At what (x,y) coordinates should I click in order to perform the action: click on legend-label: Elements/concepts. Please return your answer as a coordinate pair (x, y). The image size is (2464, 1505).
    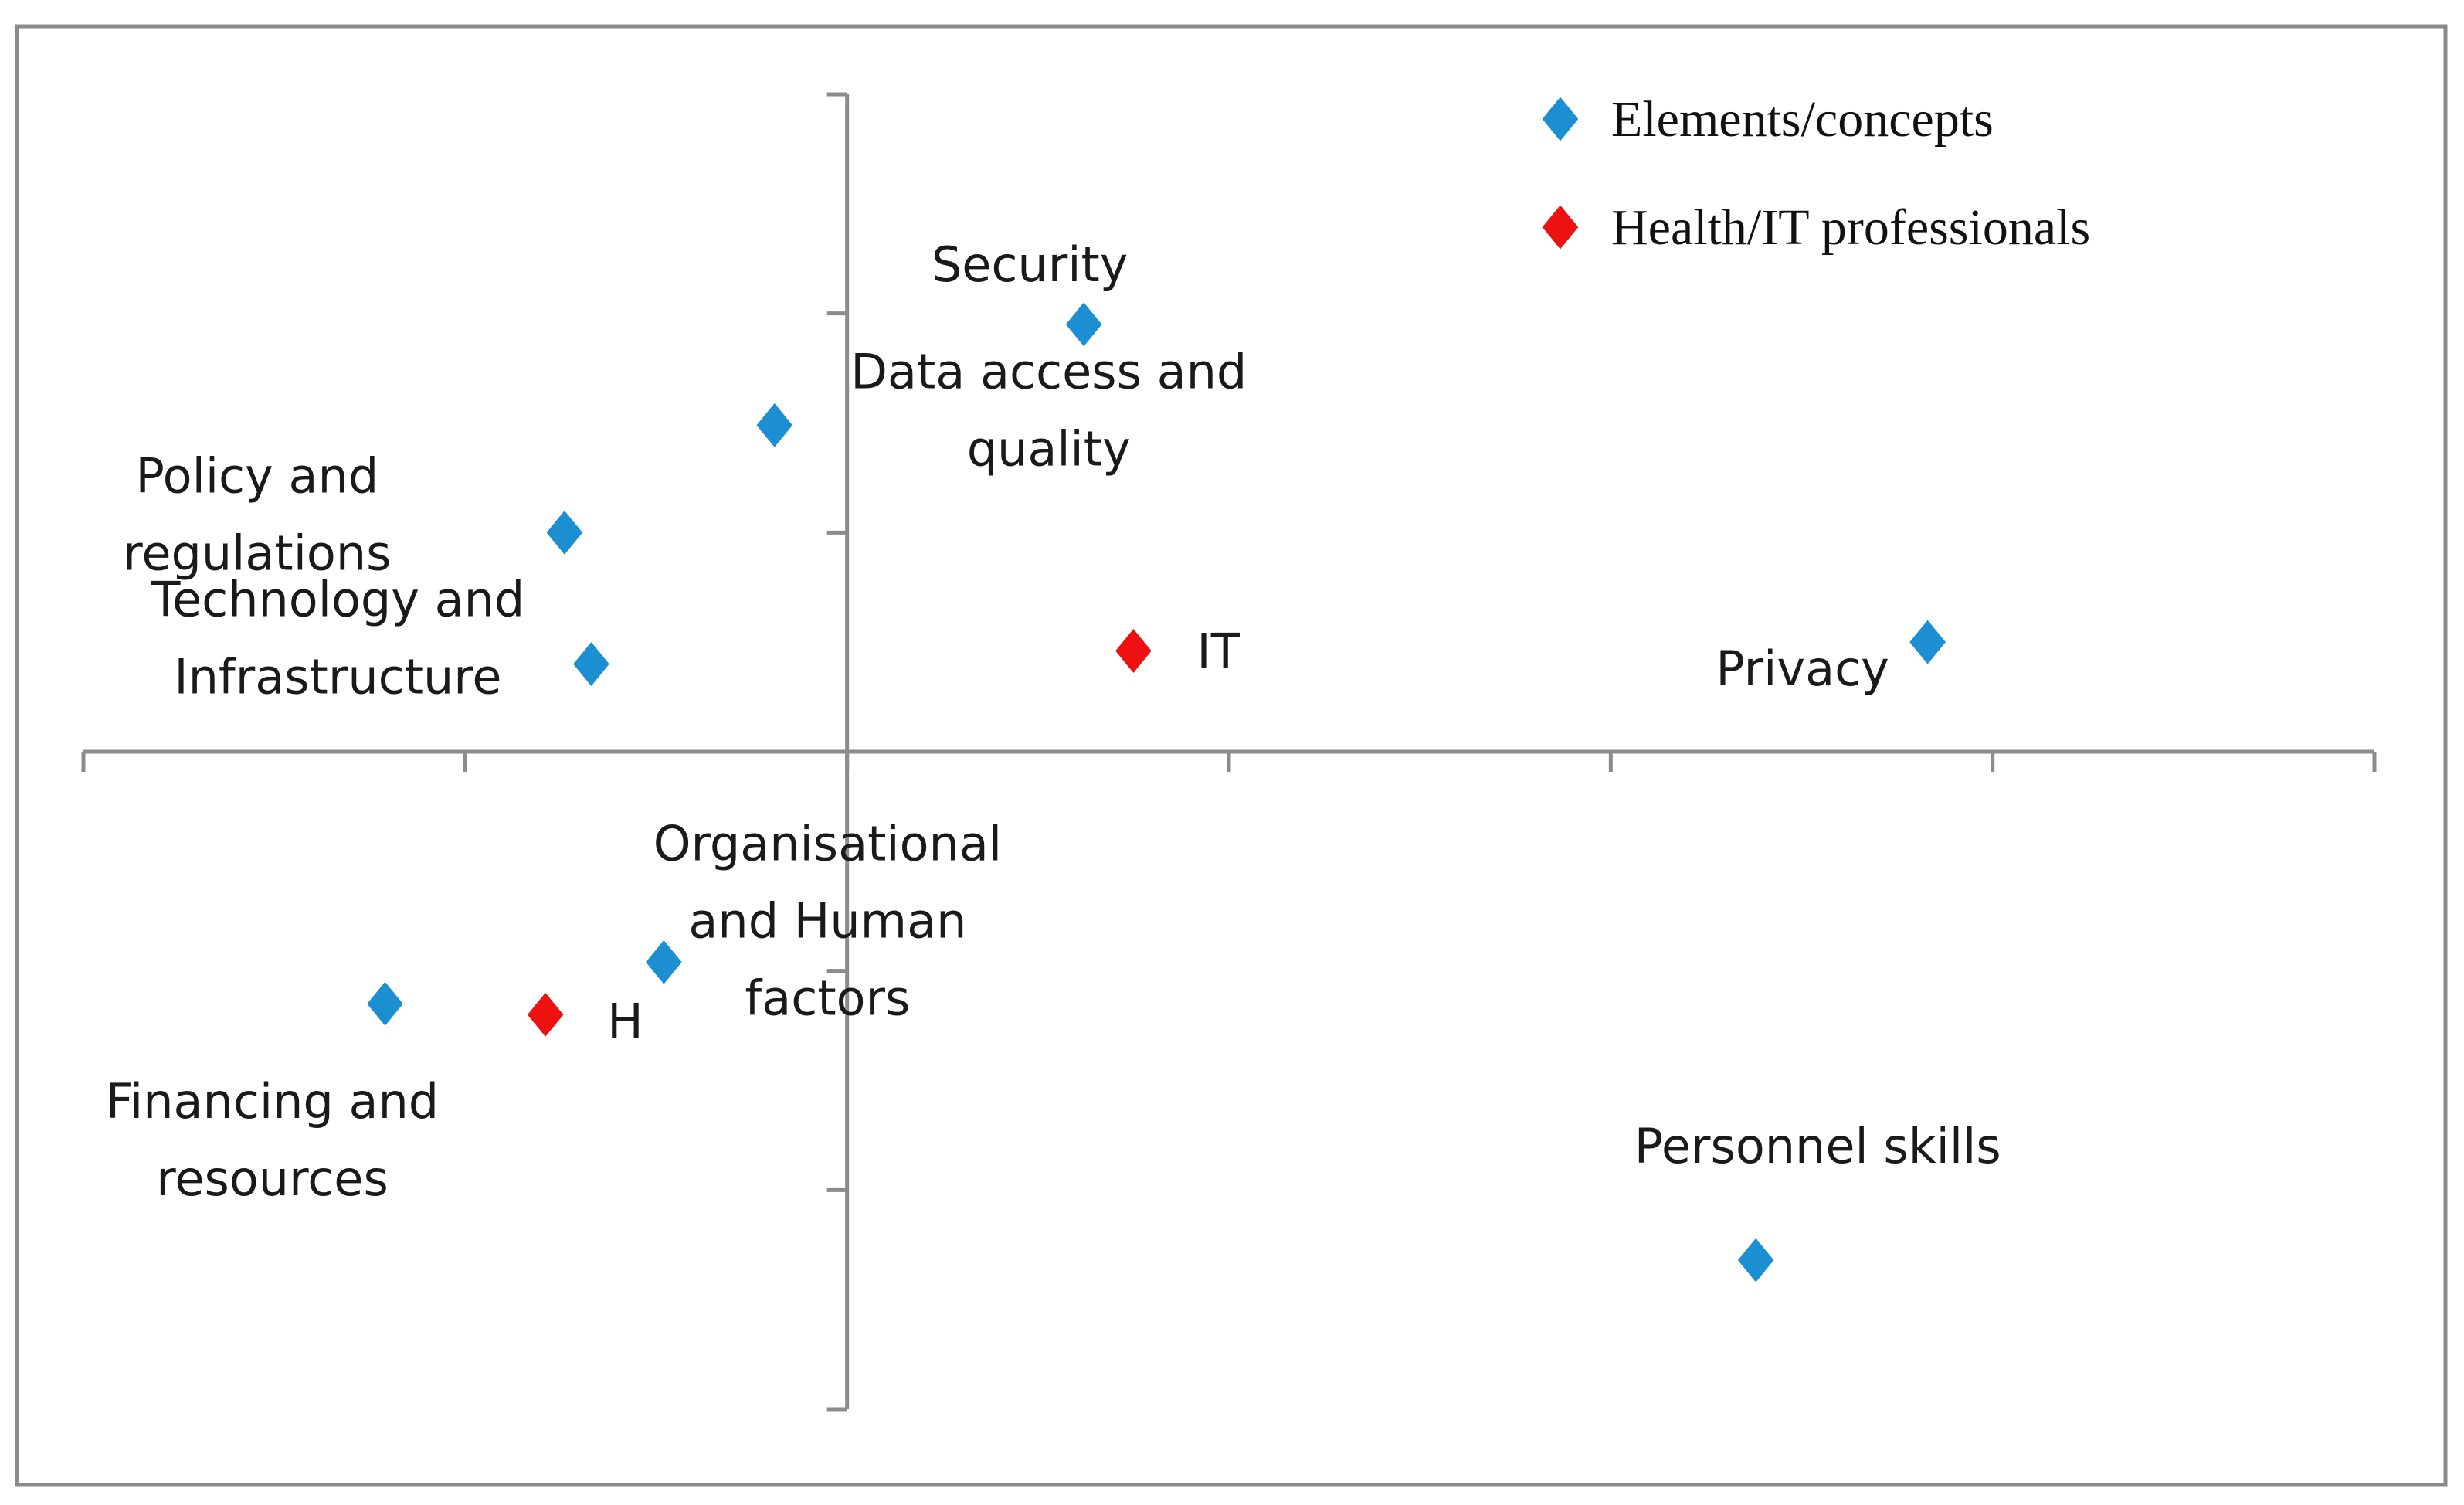
    Looking at the image, I should click on (1802, 120).